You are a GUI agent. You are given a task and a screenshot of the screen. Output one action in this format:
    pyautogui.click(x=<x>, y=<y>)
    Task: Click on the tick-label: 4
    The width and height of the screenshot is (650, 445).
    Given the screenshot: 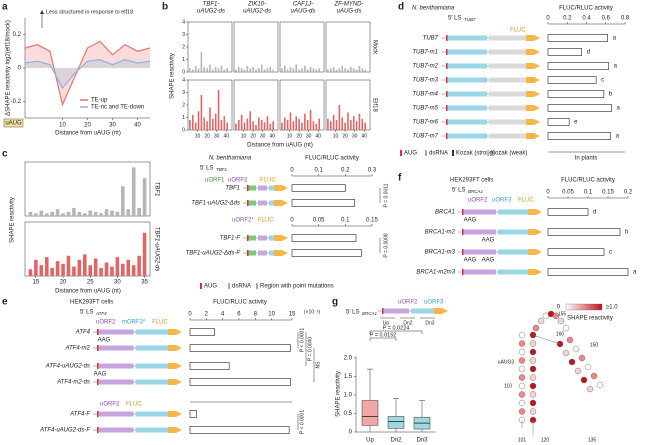 What is the action you would take?
    pyautogui.click(x=183, y=22)
    